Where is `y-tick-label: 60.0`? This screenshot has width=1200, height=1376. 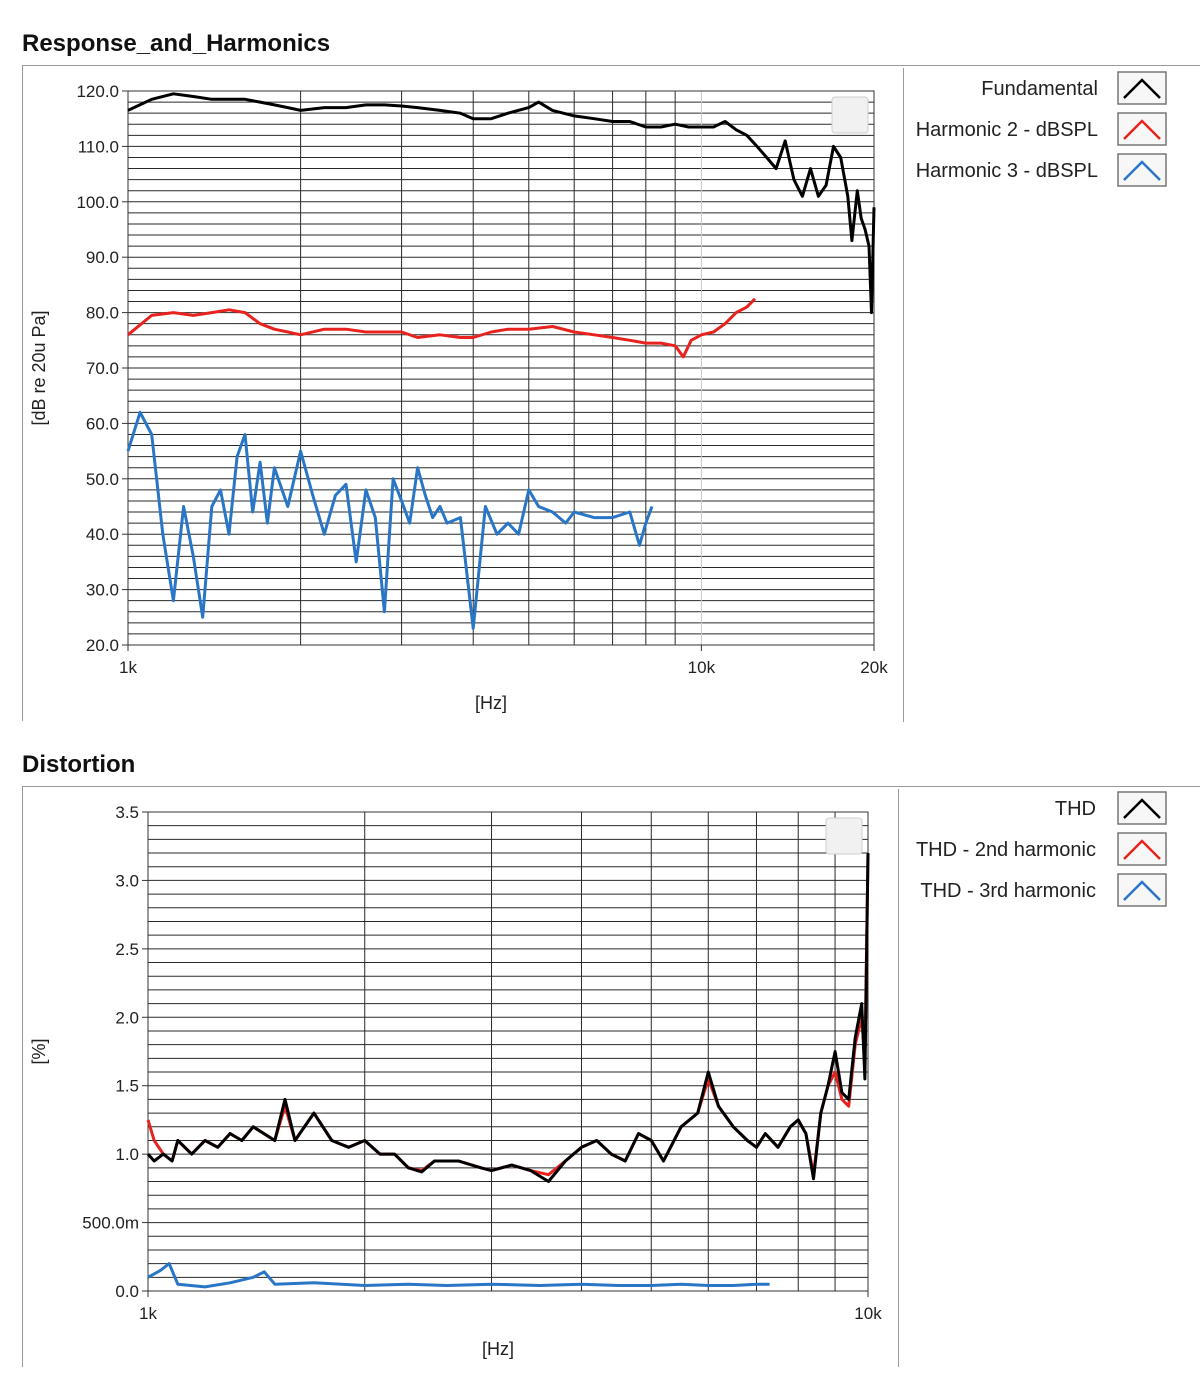
y-tick-label: 60.0 is located at coordinates (102, 423).